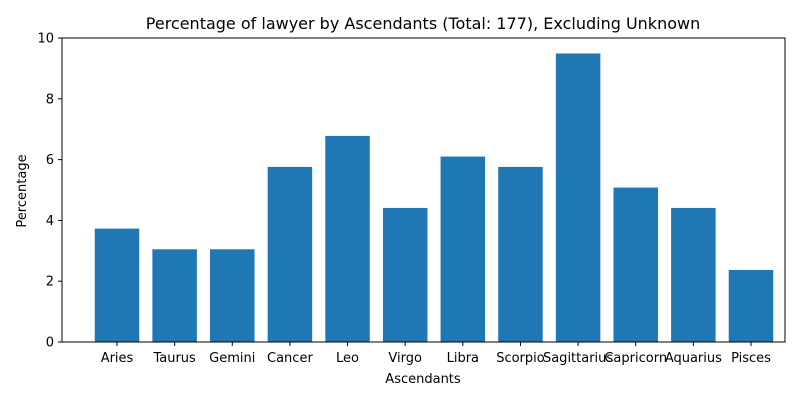 The image size is (800, 405). I want to click on bar-libra, so click(463, 249).